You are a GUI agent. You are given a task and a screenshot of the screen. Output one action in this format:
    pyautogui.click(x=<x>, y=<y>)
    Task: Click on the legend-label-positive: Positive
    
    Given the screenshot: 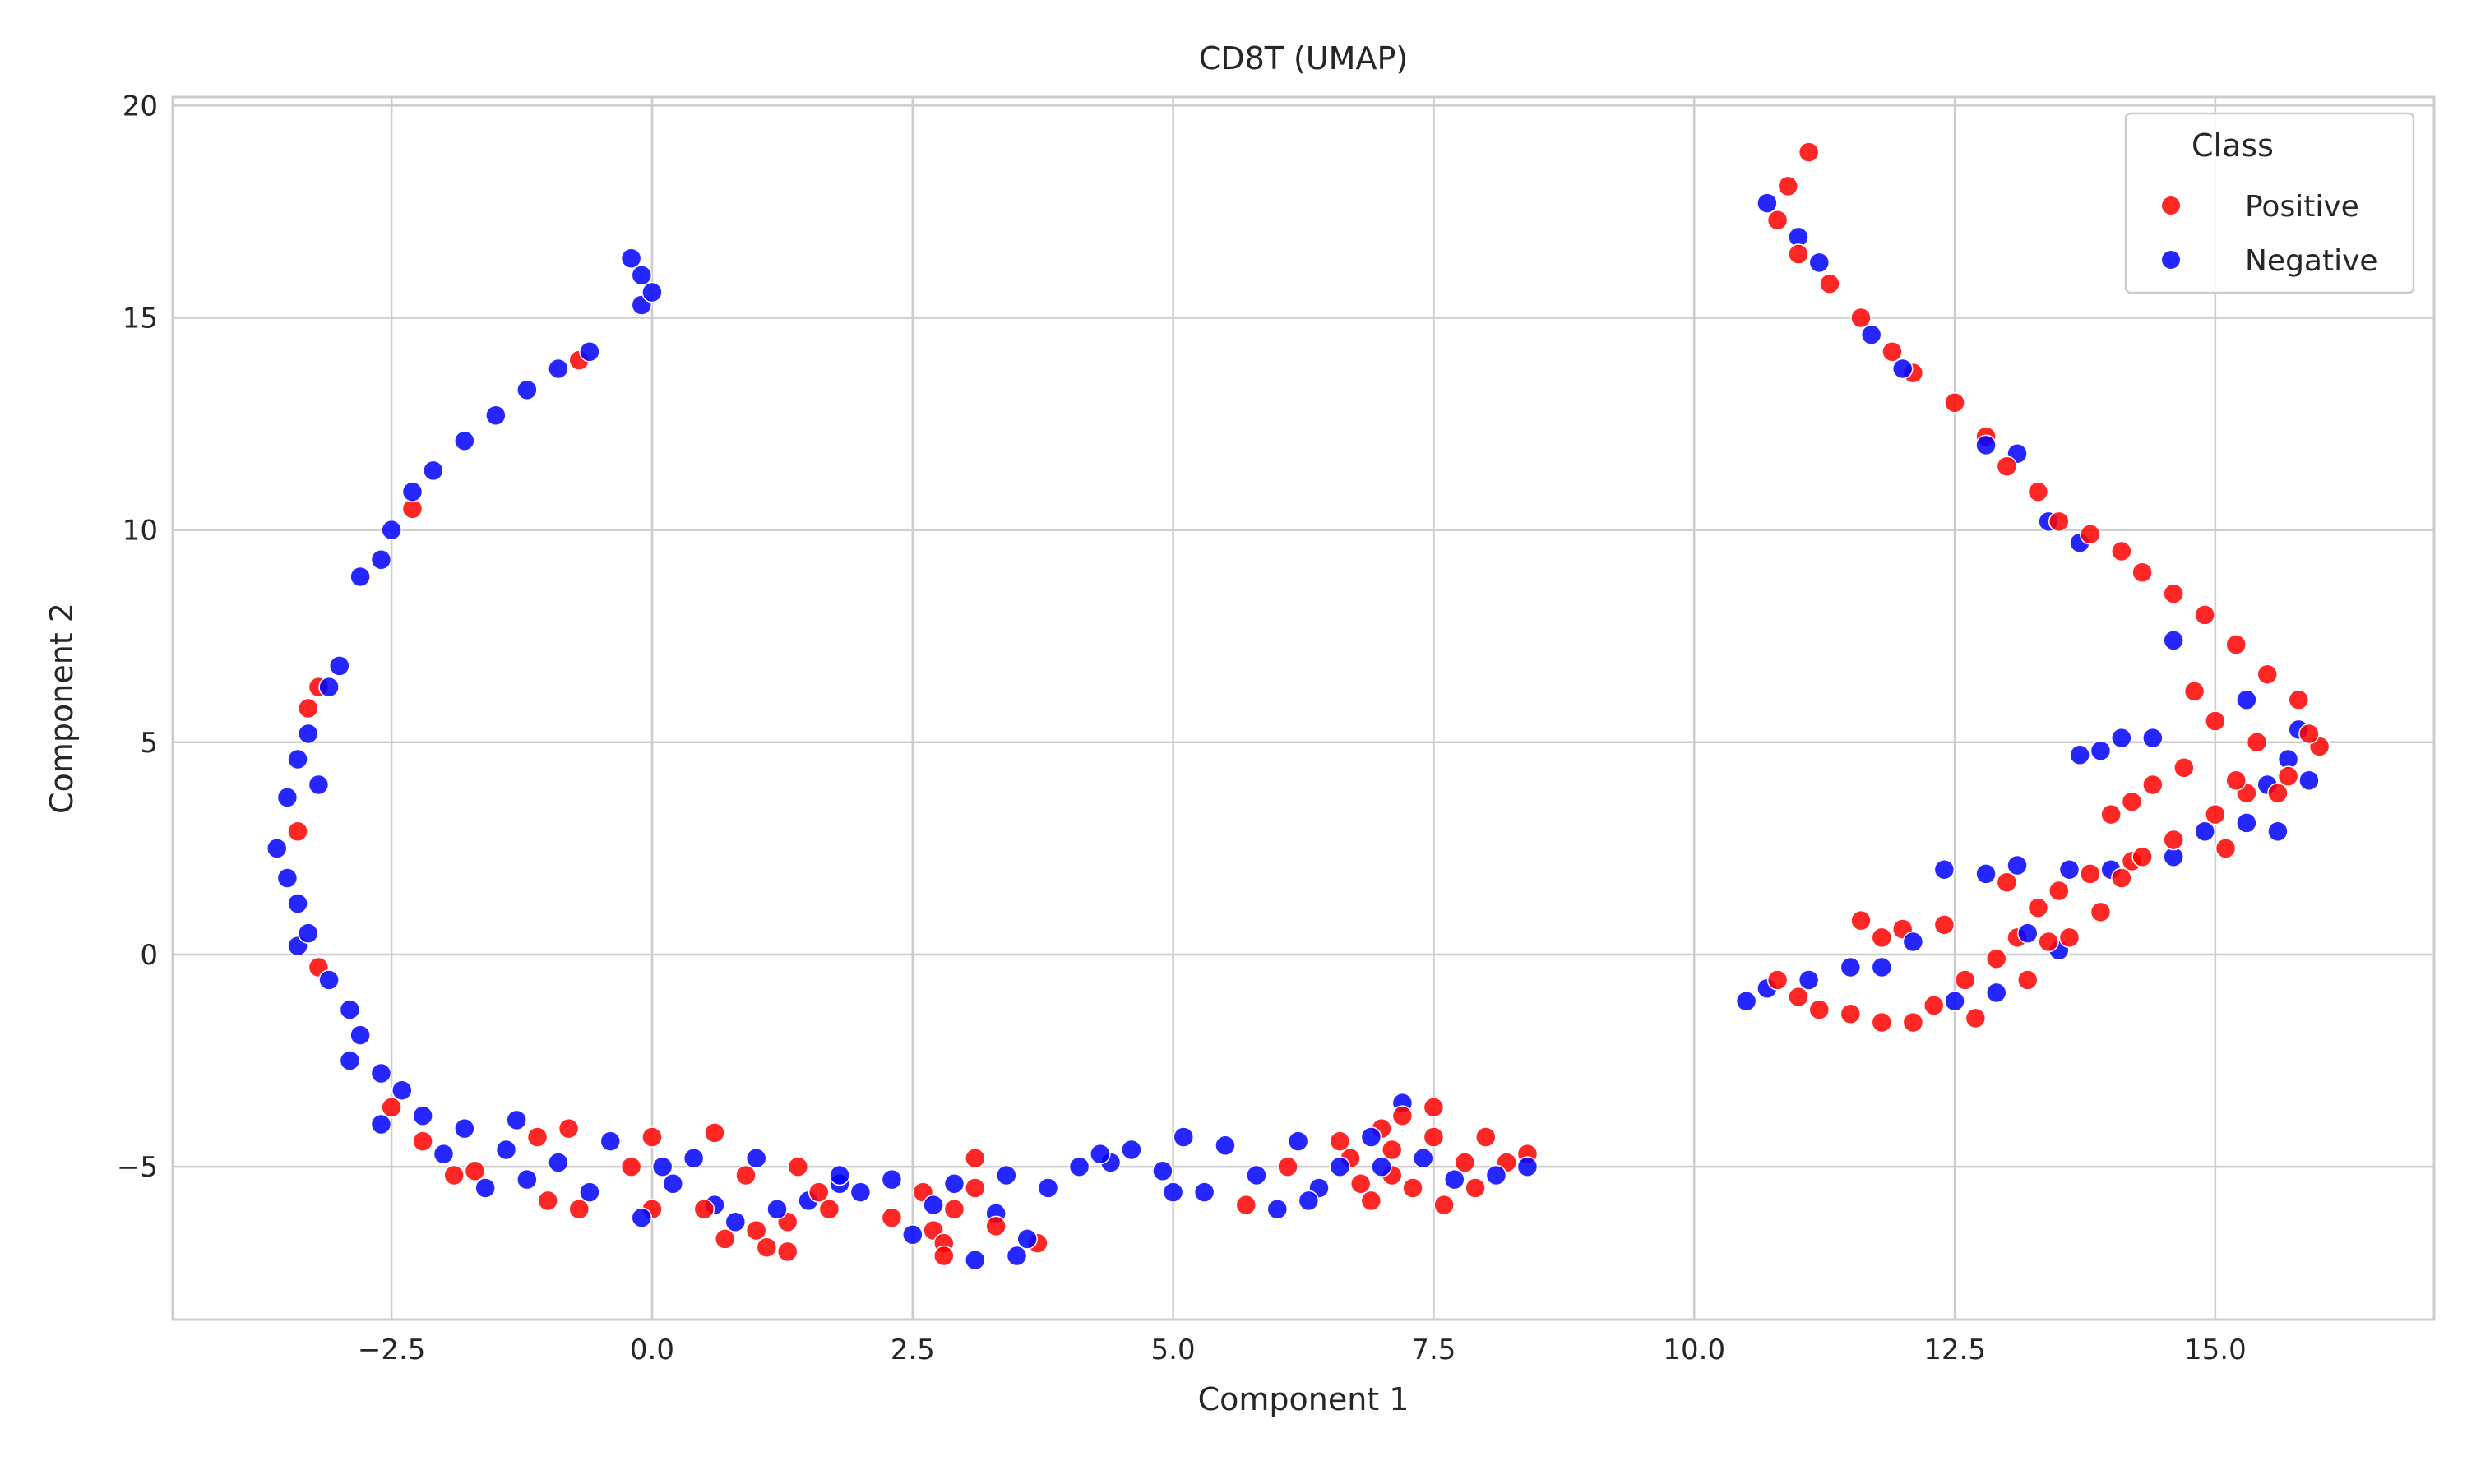 What is the action you would take?
    pyautogui.click(x=2302, y=207)
    